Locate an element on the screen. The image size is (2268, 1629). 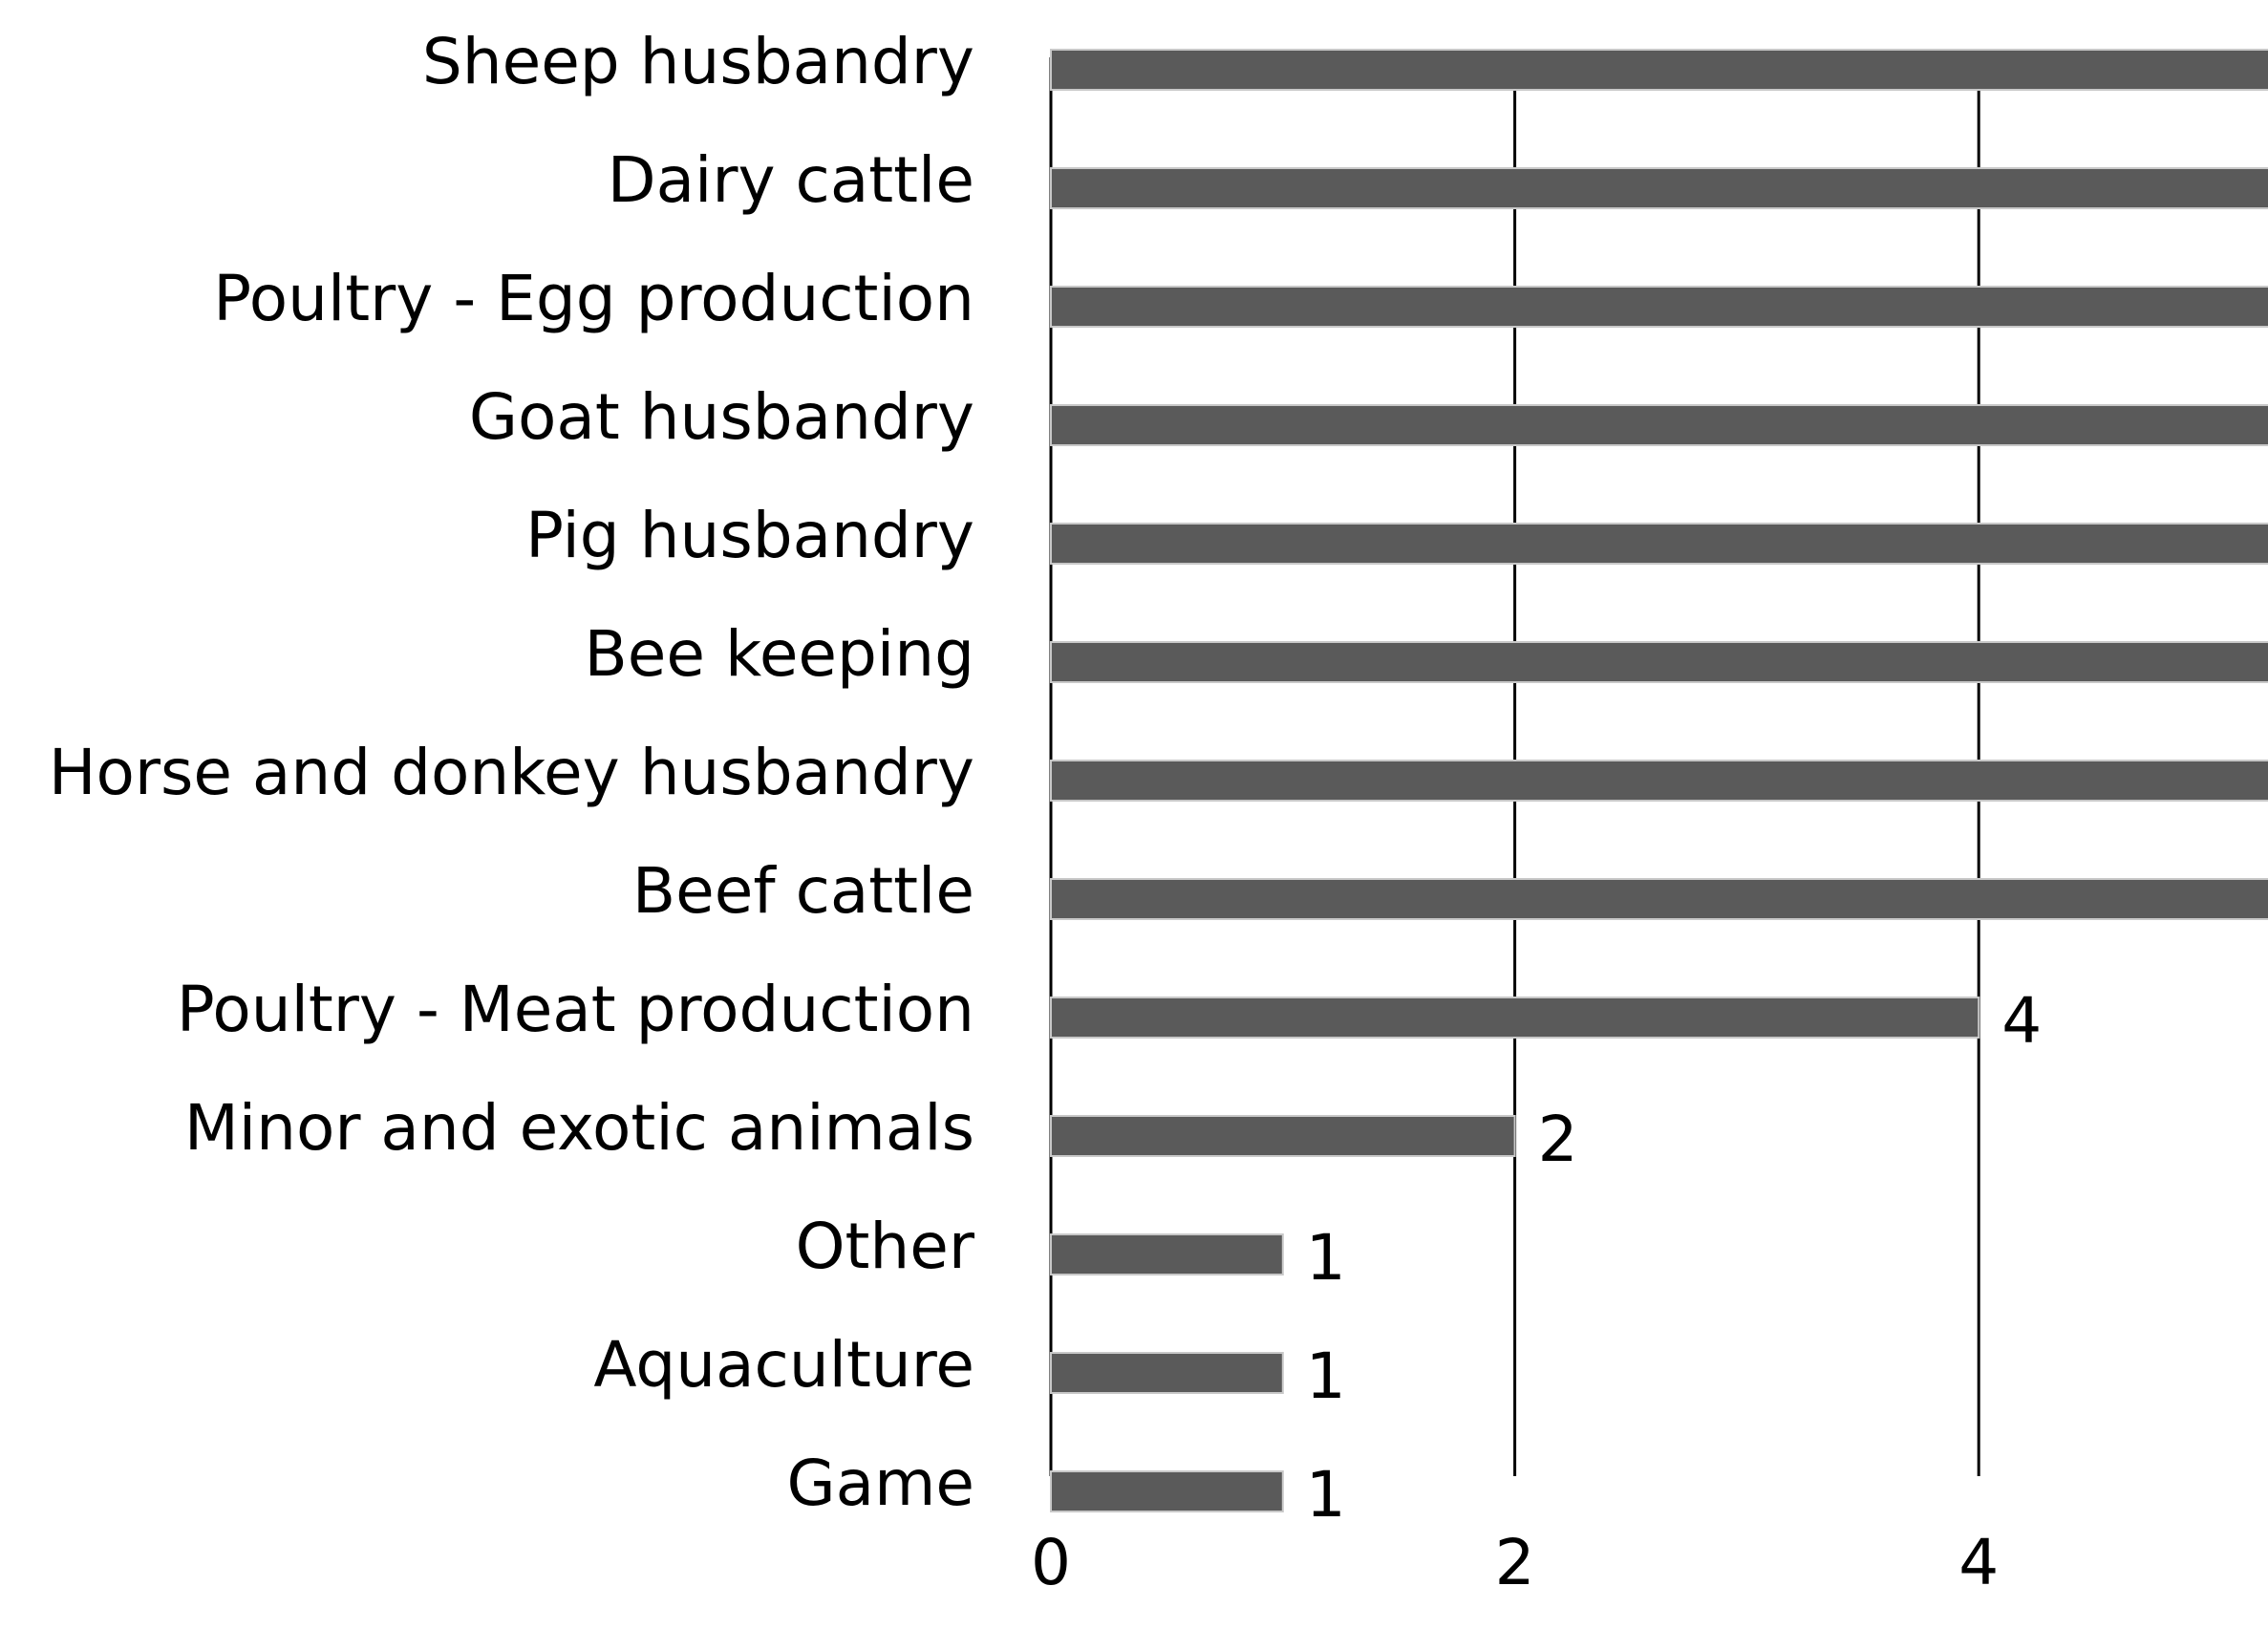
x-tick-label-0: 0 is located at coordinates (1051, 1563).